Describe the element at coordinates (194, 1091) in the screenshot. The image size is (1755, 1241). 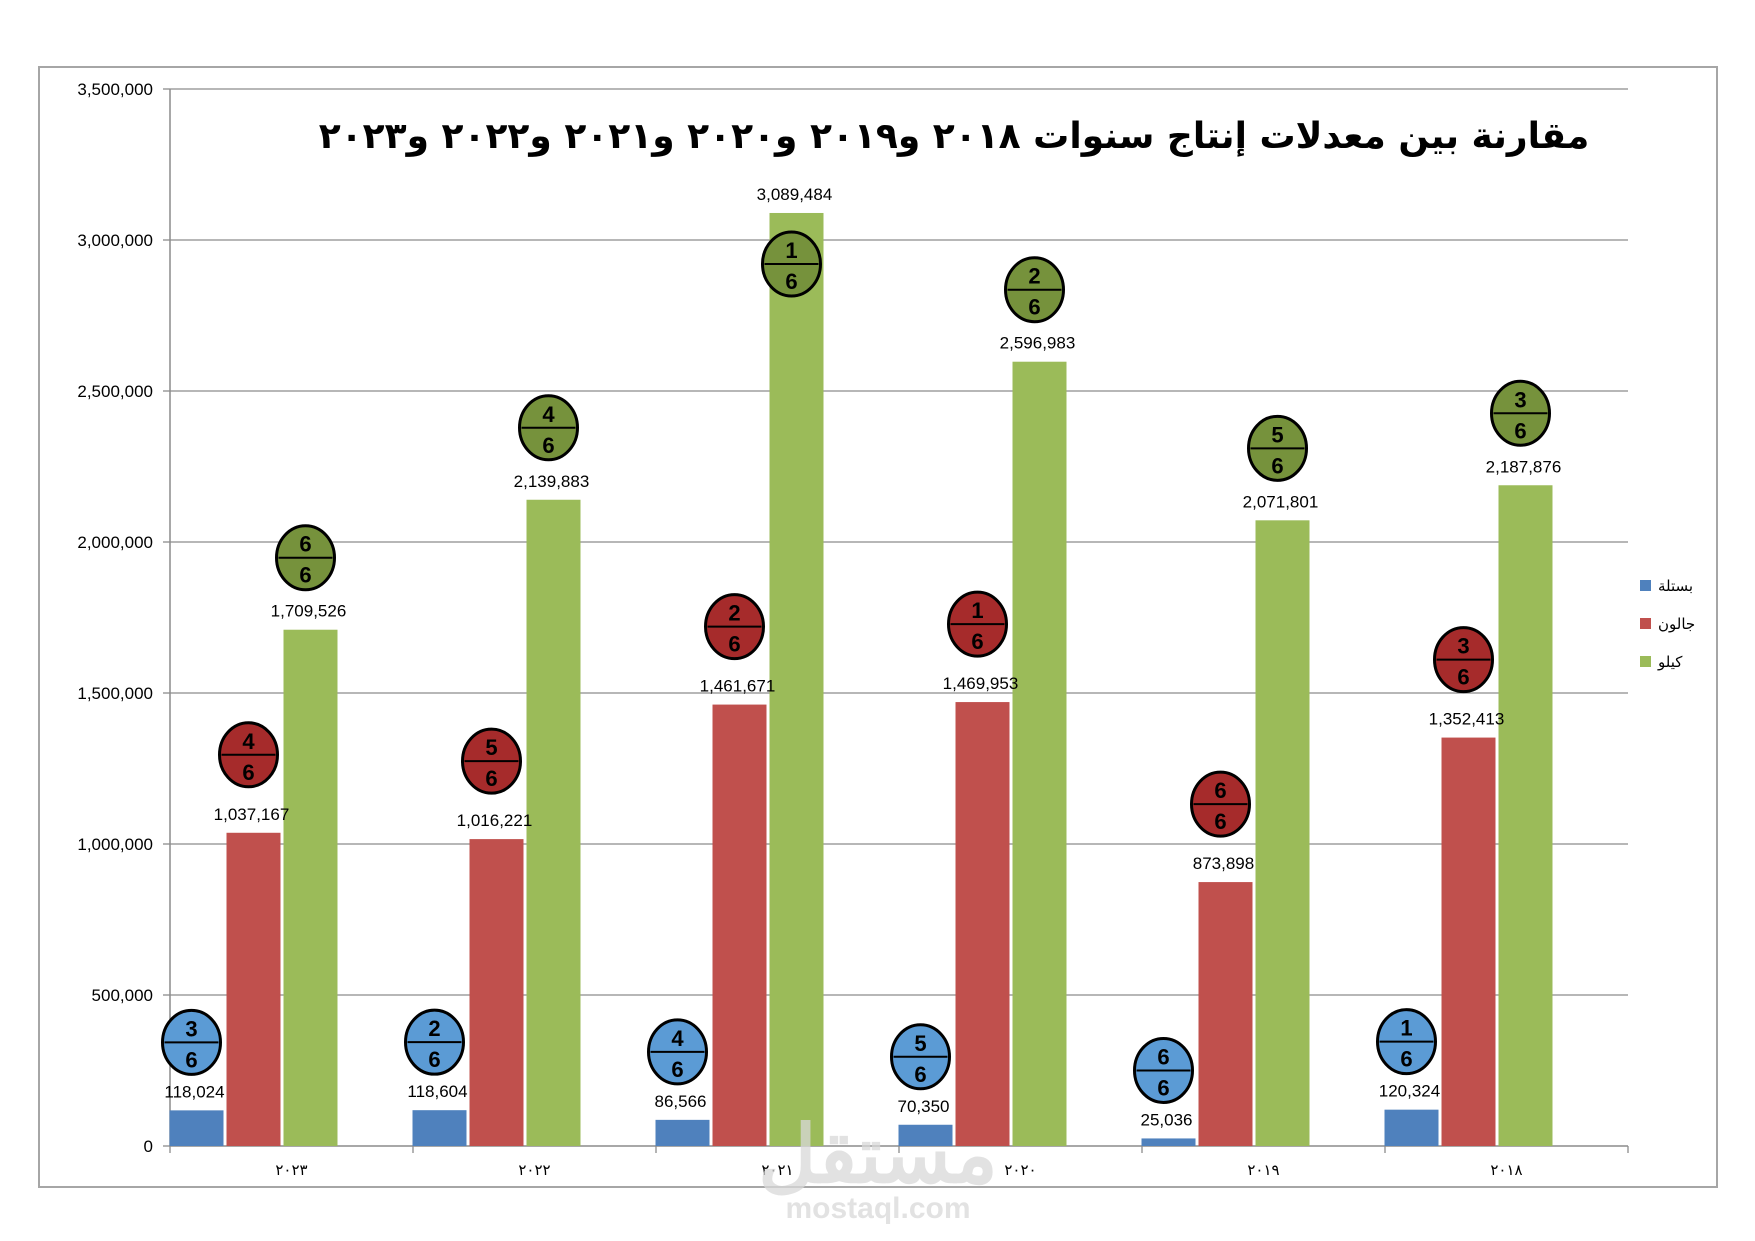
I see `data-label: 118,024` at that location.